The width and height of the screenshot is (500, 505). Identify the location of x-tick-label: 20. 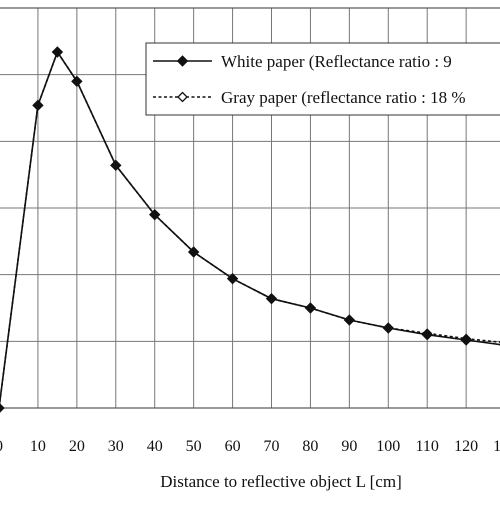
(77, 446).